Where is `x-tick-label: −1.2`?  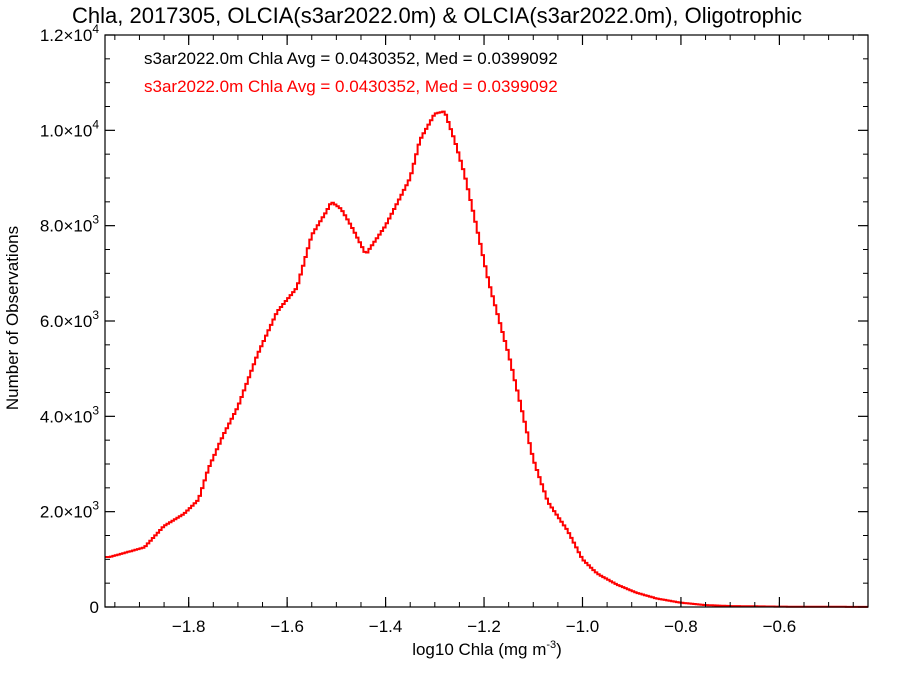
x-tick-label: −1.2 is located at coordinates (484, 626).